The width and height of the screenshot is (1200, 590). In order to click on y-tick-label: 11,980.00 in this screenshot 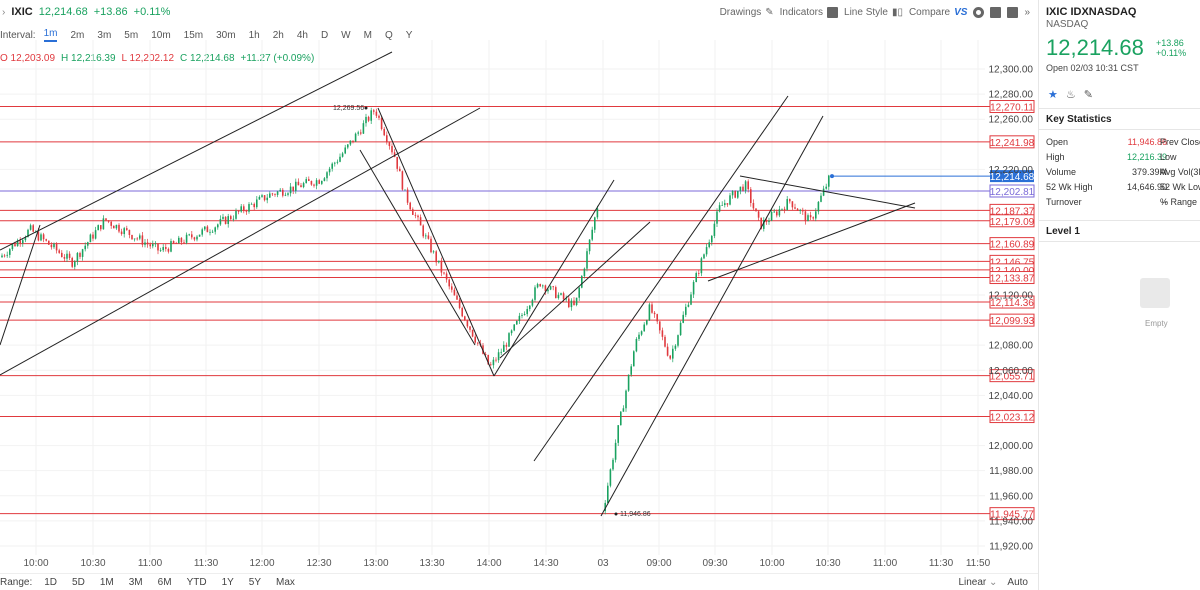, I will do `click(1011, 471)`.